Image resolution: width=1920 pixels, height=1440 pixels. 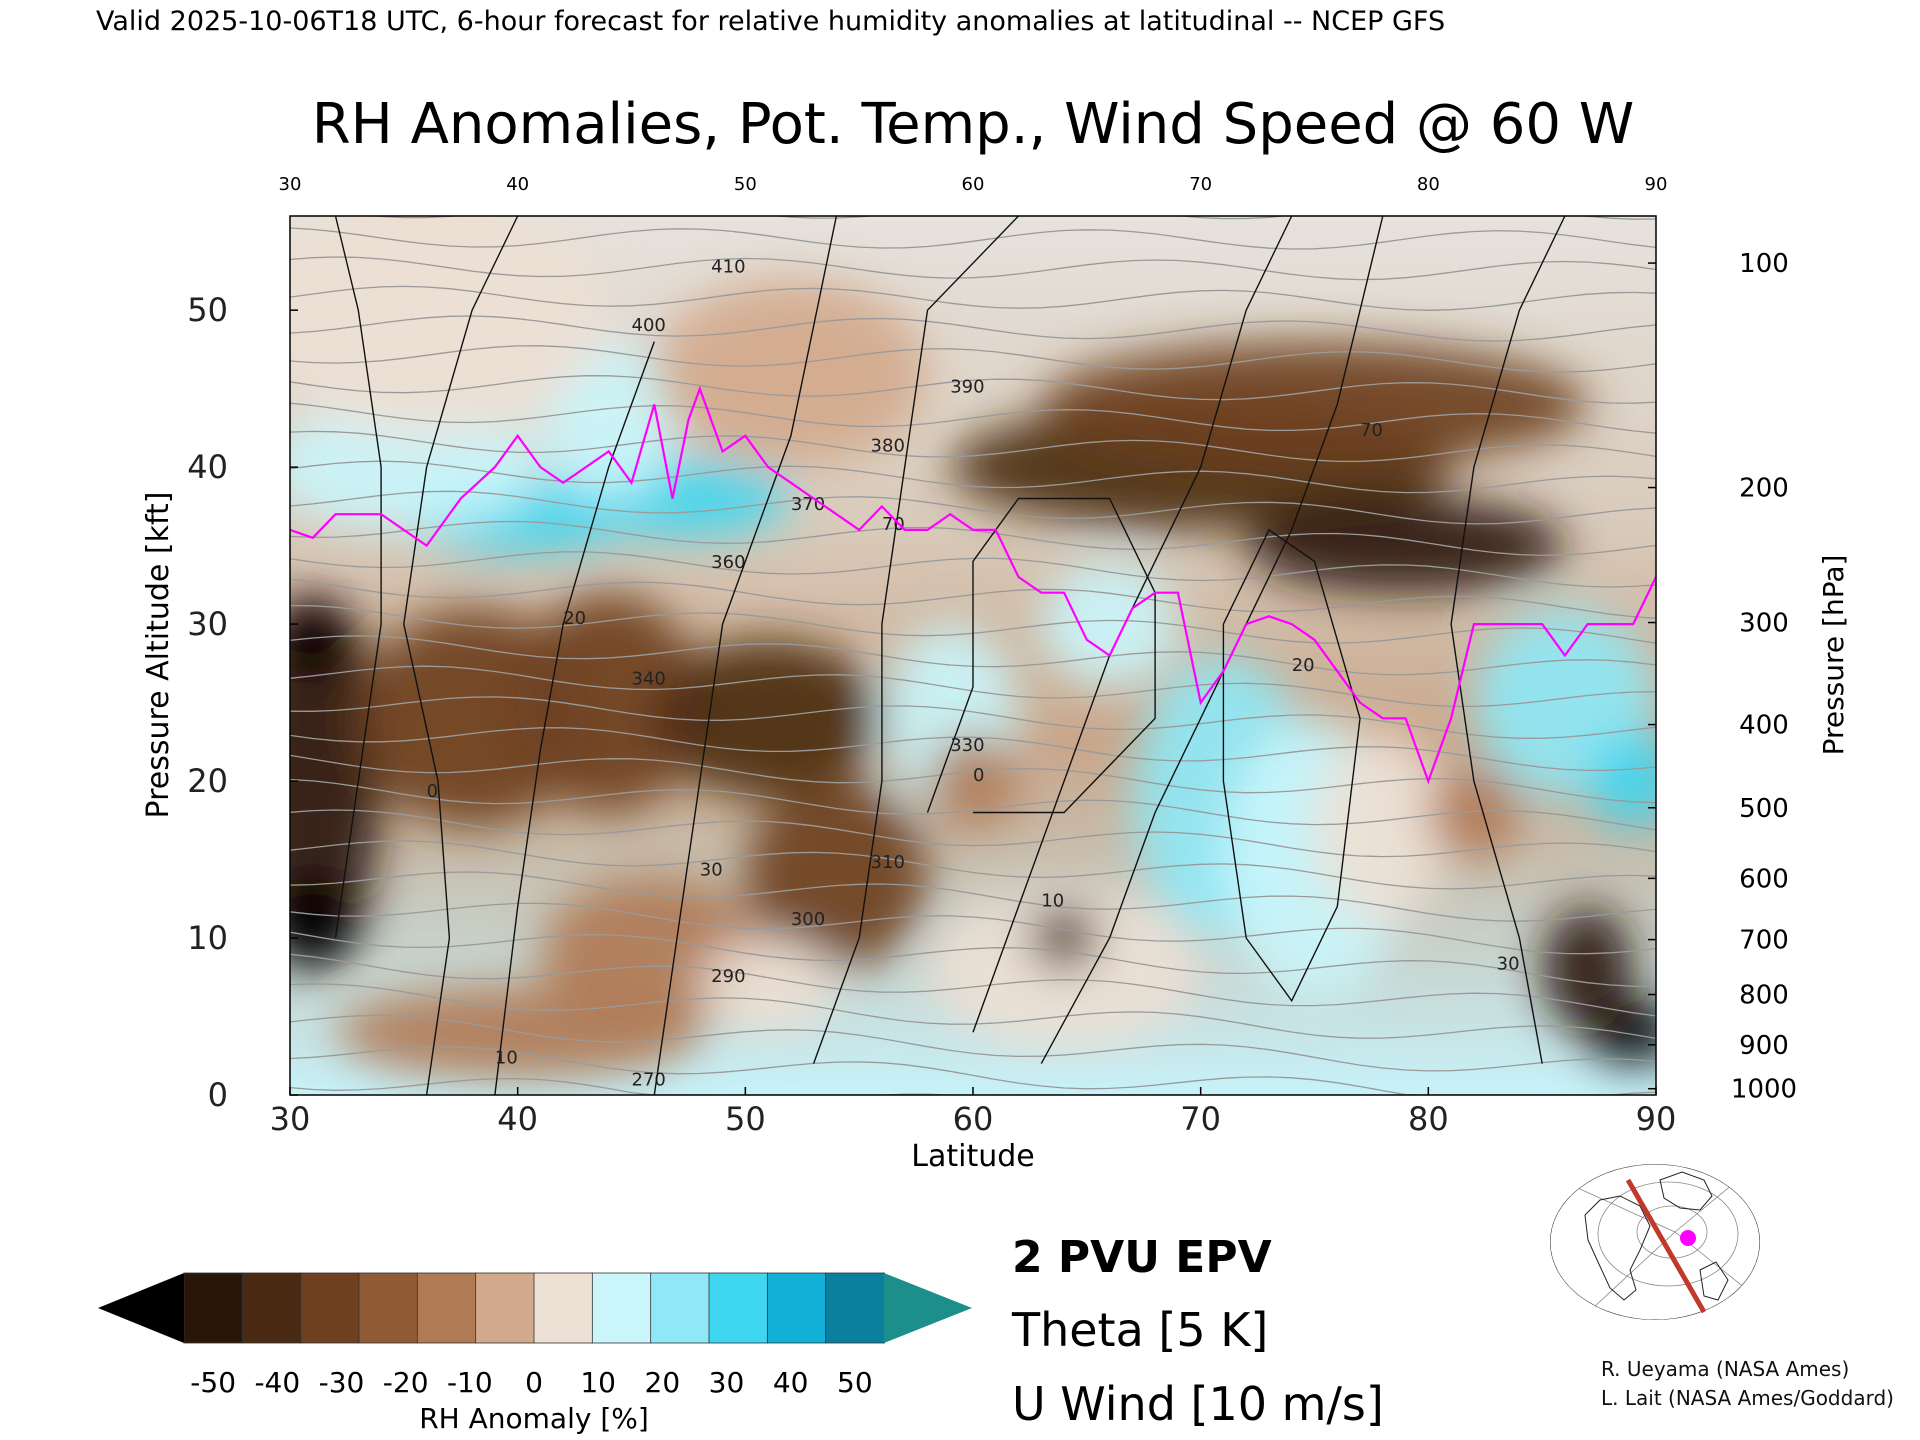 I want to click on colorbar-tick-label: 20, so click(x=663, y=1382).